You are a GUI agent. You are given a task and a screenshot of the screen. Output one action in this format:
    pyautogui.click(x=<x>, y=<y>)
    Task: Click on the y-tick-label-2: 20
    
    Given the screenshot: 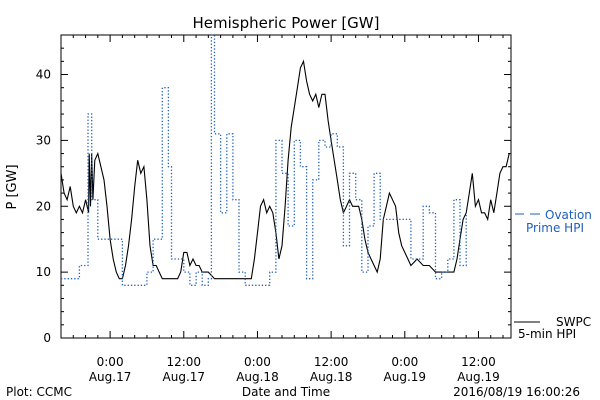 What is the action you would take?
    pyautogui.click(x=43, y=206)
    